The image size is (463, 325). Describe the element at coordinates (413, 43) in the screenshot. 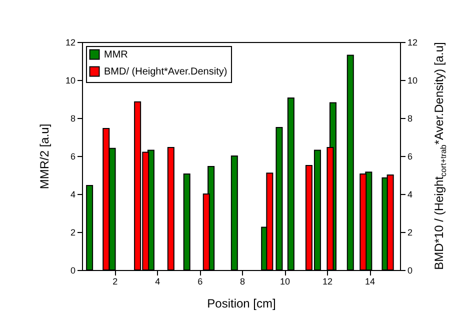

I see `y2-tick-label: 12` at that location.